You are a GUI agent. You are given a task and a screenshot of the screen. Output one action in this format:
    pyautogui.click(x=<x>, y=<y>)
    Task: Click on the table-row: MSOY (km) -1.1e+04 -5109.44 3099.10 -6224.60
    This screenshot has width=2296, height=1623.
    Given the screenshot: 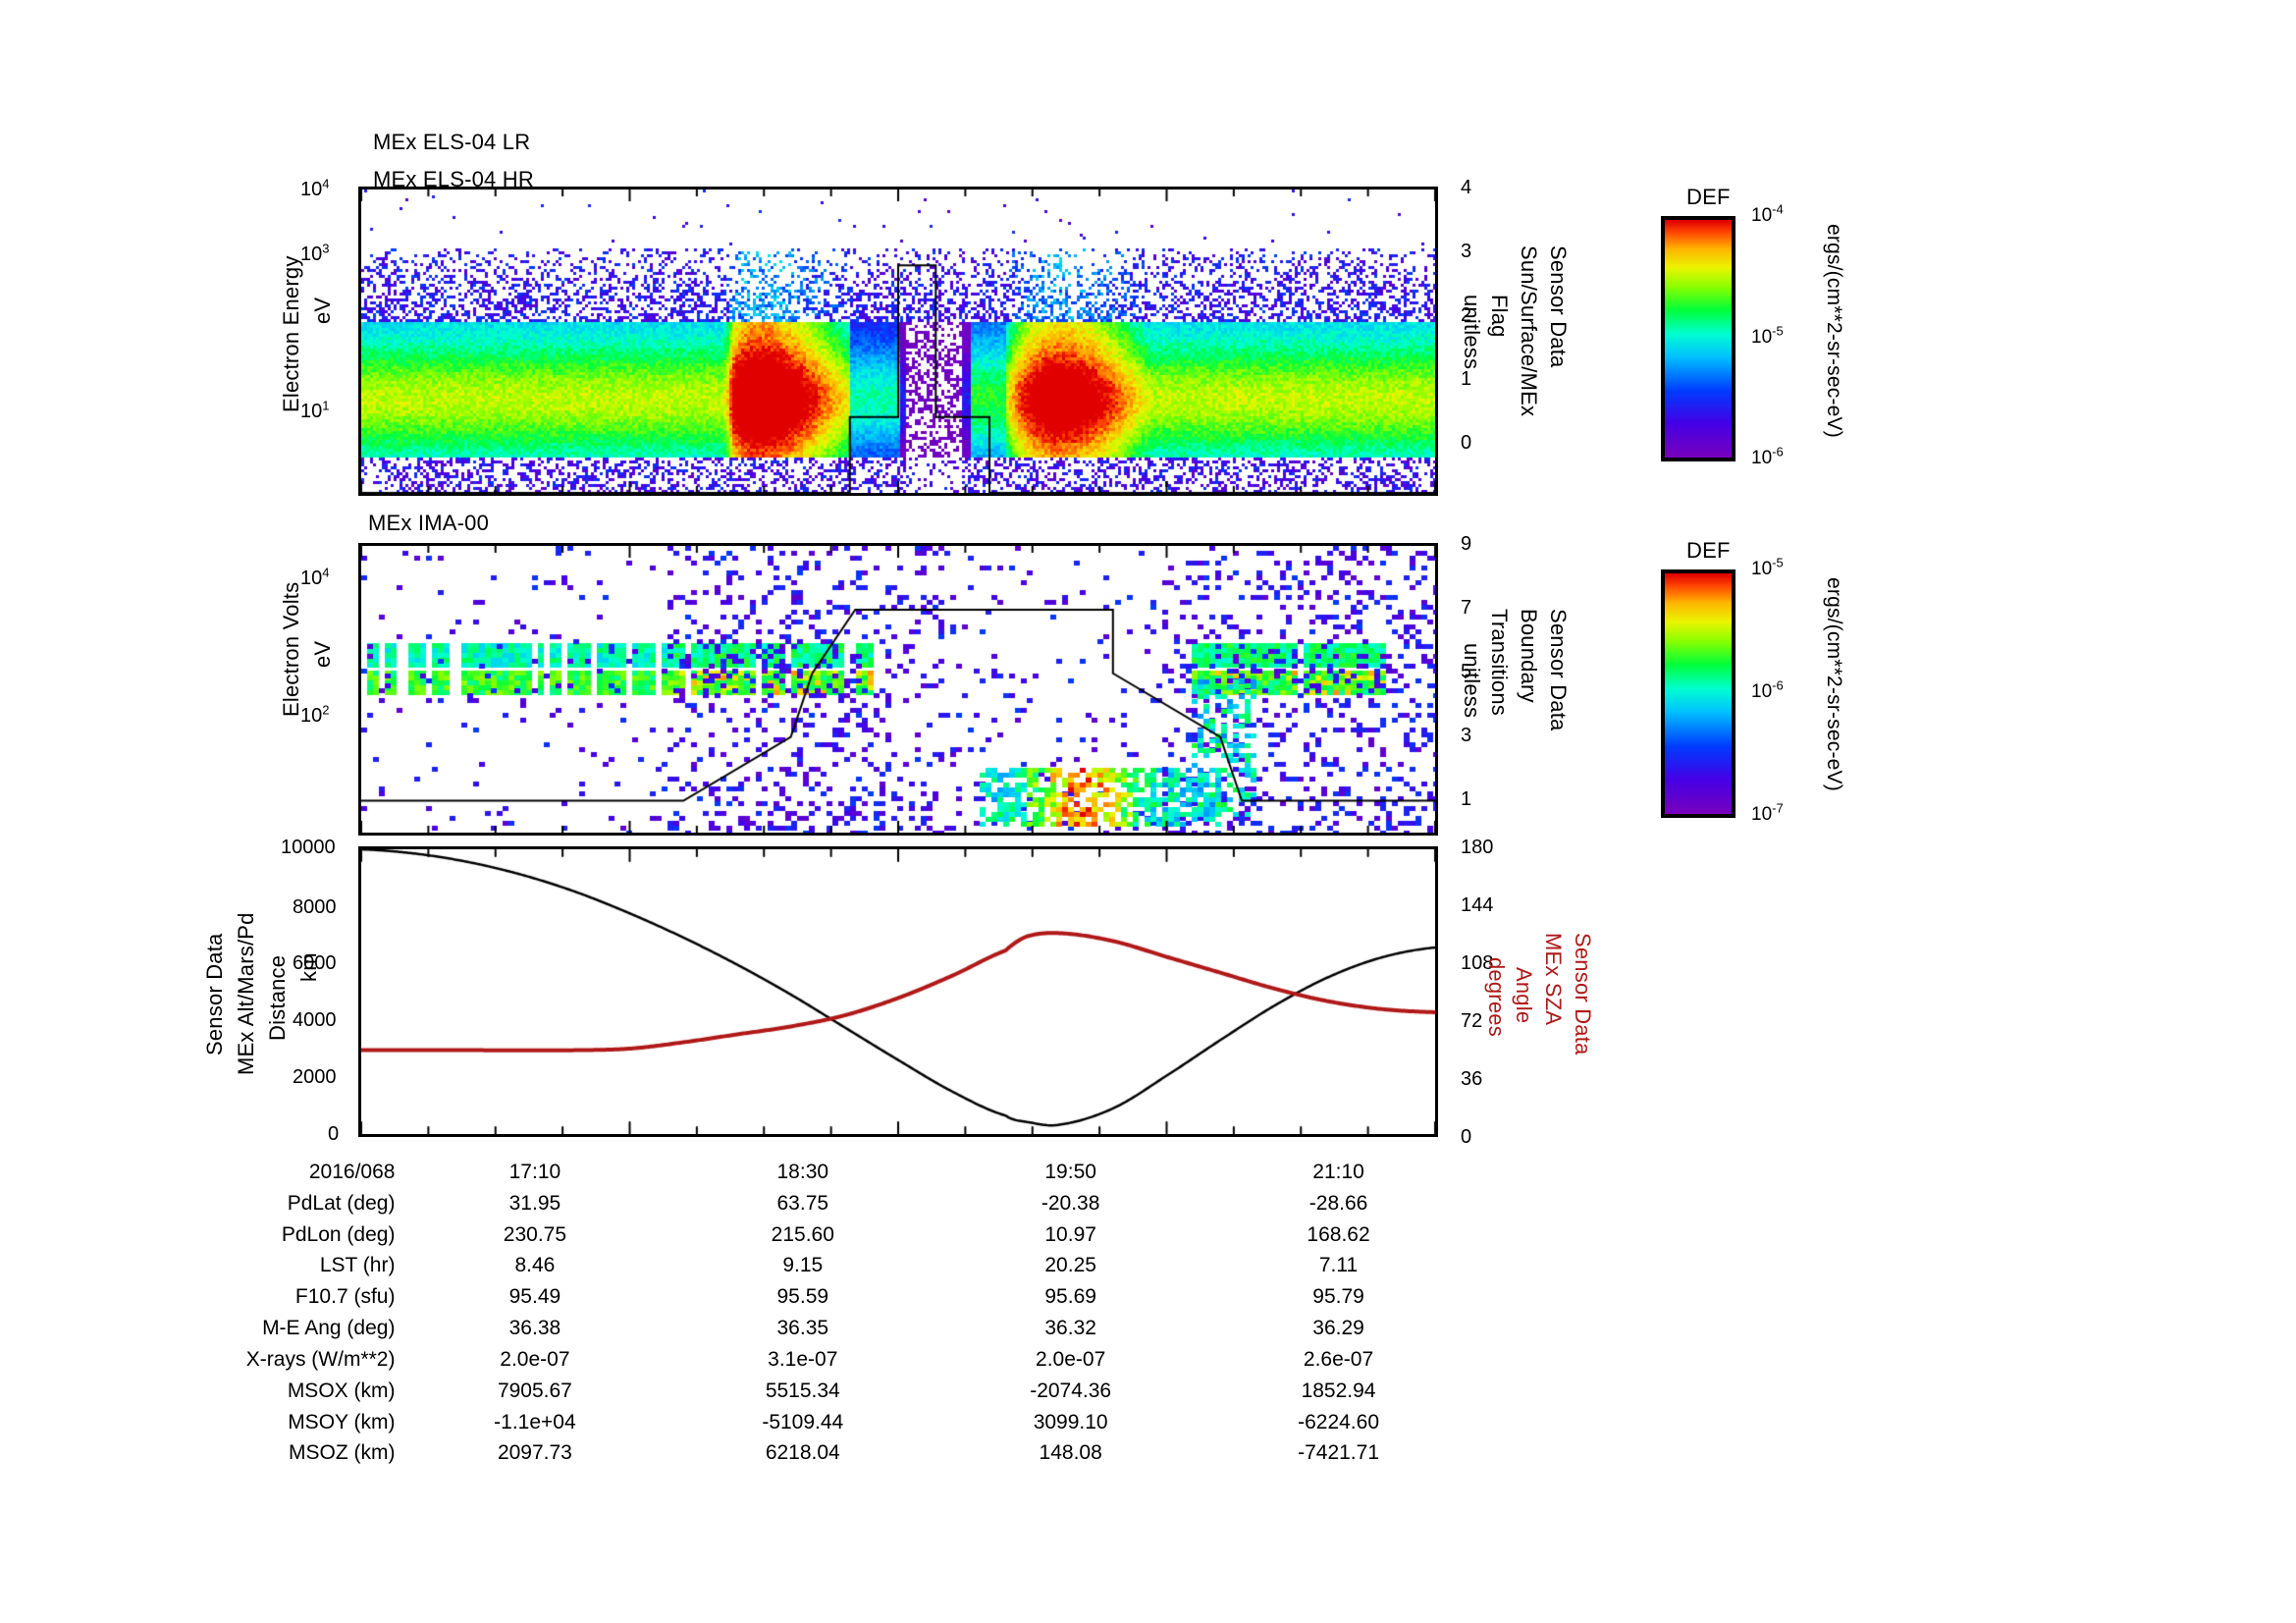 What is the action you would take?
    pyautogui.click(x=834, y=1422)
    